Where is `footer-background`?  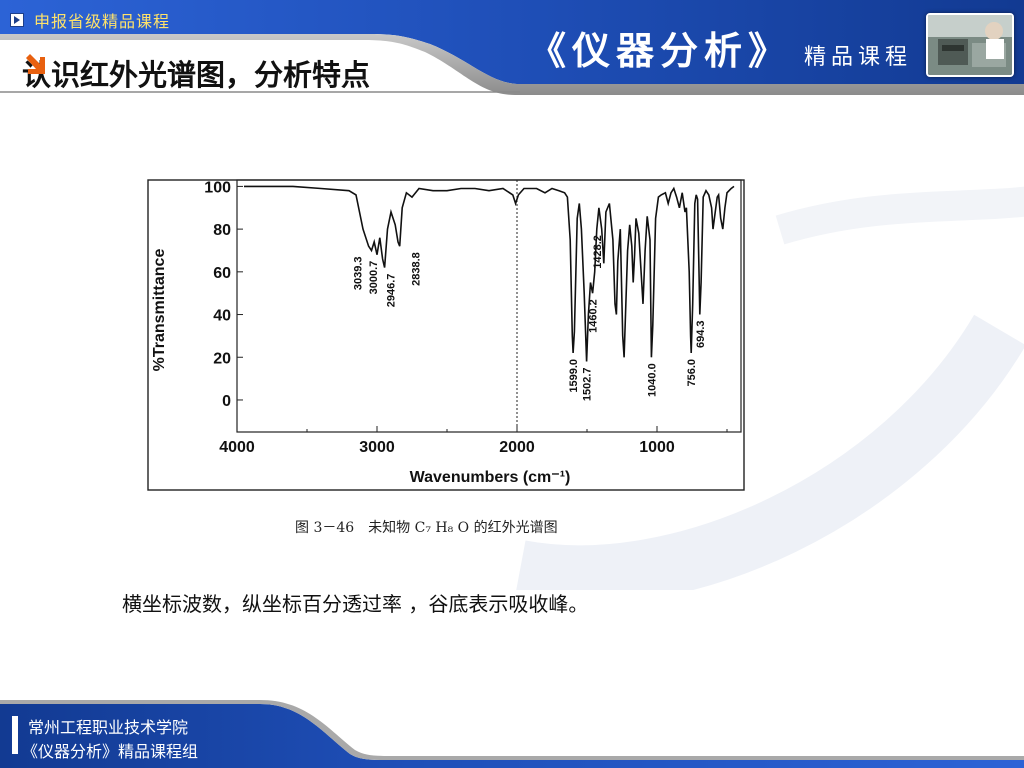
footer-background is located at coordinates (512, 734).